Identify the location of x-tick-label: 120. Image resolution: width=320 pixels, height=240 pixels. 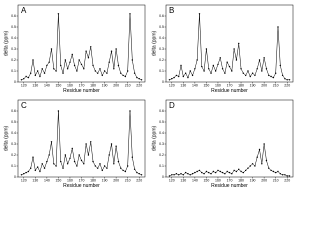
(24, 85).